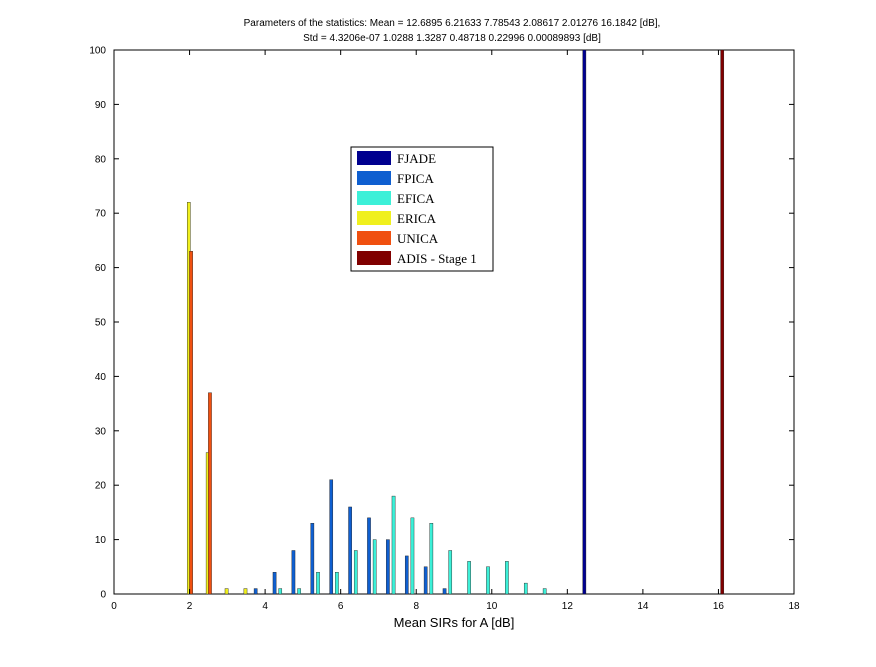 This screenshot has height=667, width=876. What do you see at coordinates (114, 606) in the screenshot?
I see `x-tick-label-0: 0` at bounding box center [114, 606].